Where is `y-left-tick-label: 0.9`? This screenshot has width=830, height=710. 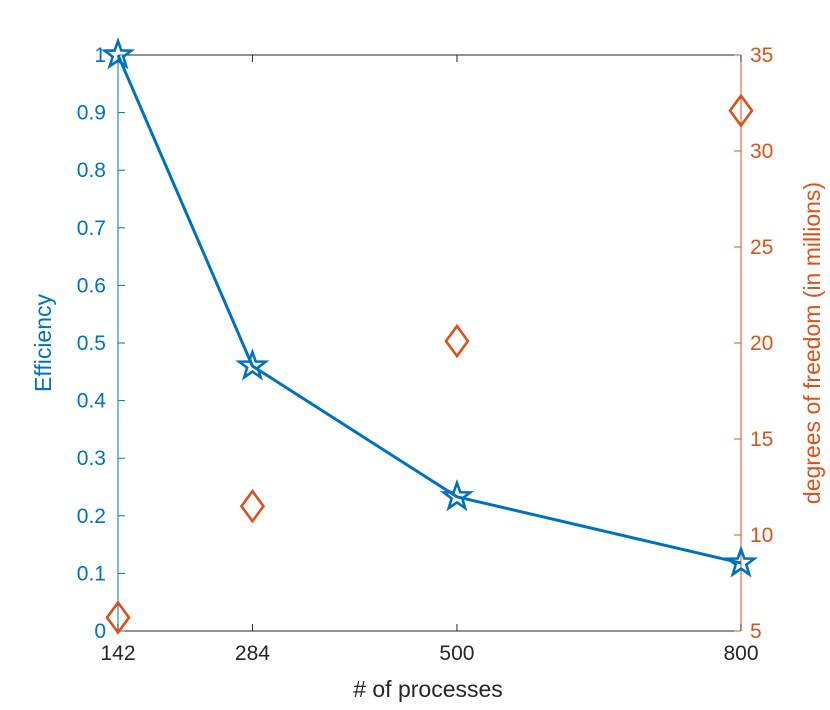 y-left-tick-label: 0.9 is located at coordinates (91, 113).